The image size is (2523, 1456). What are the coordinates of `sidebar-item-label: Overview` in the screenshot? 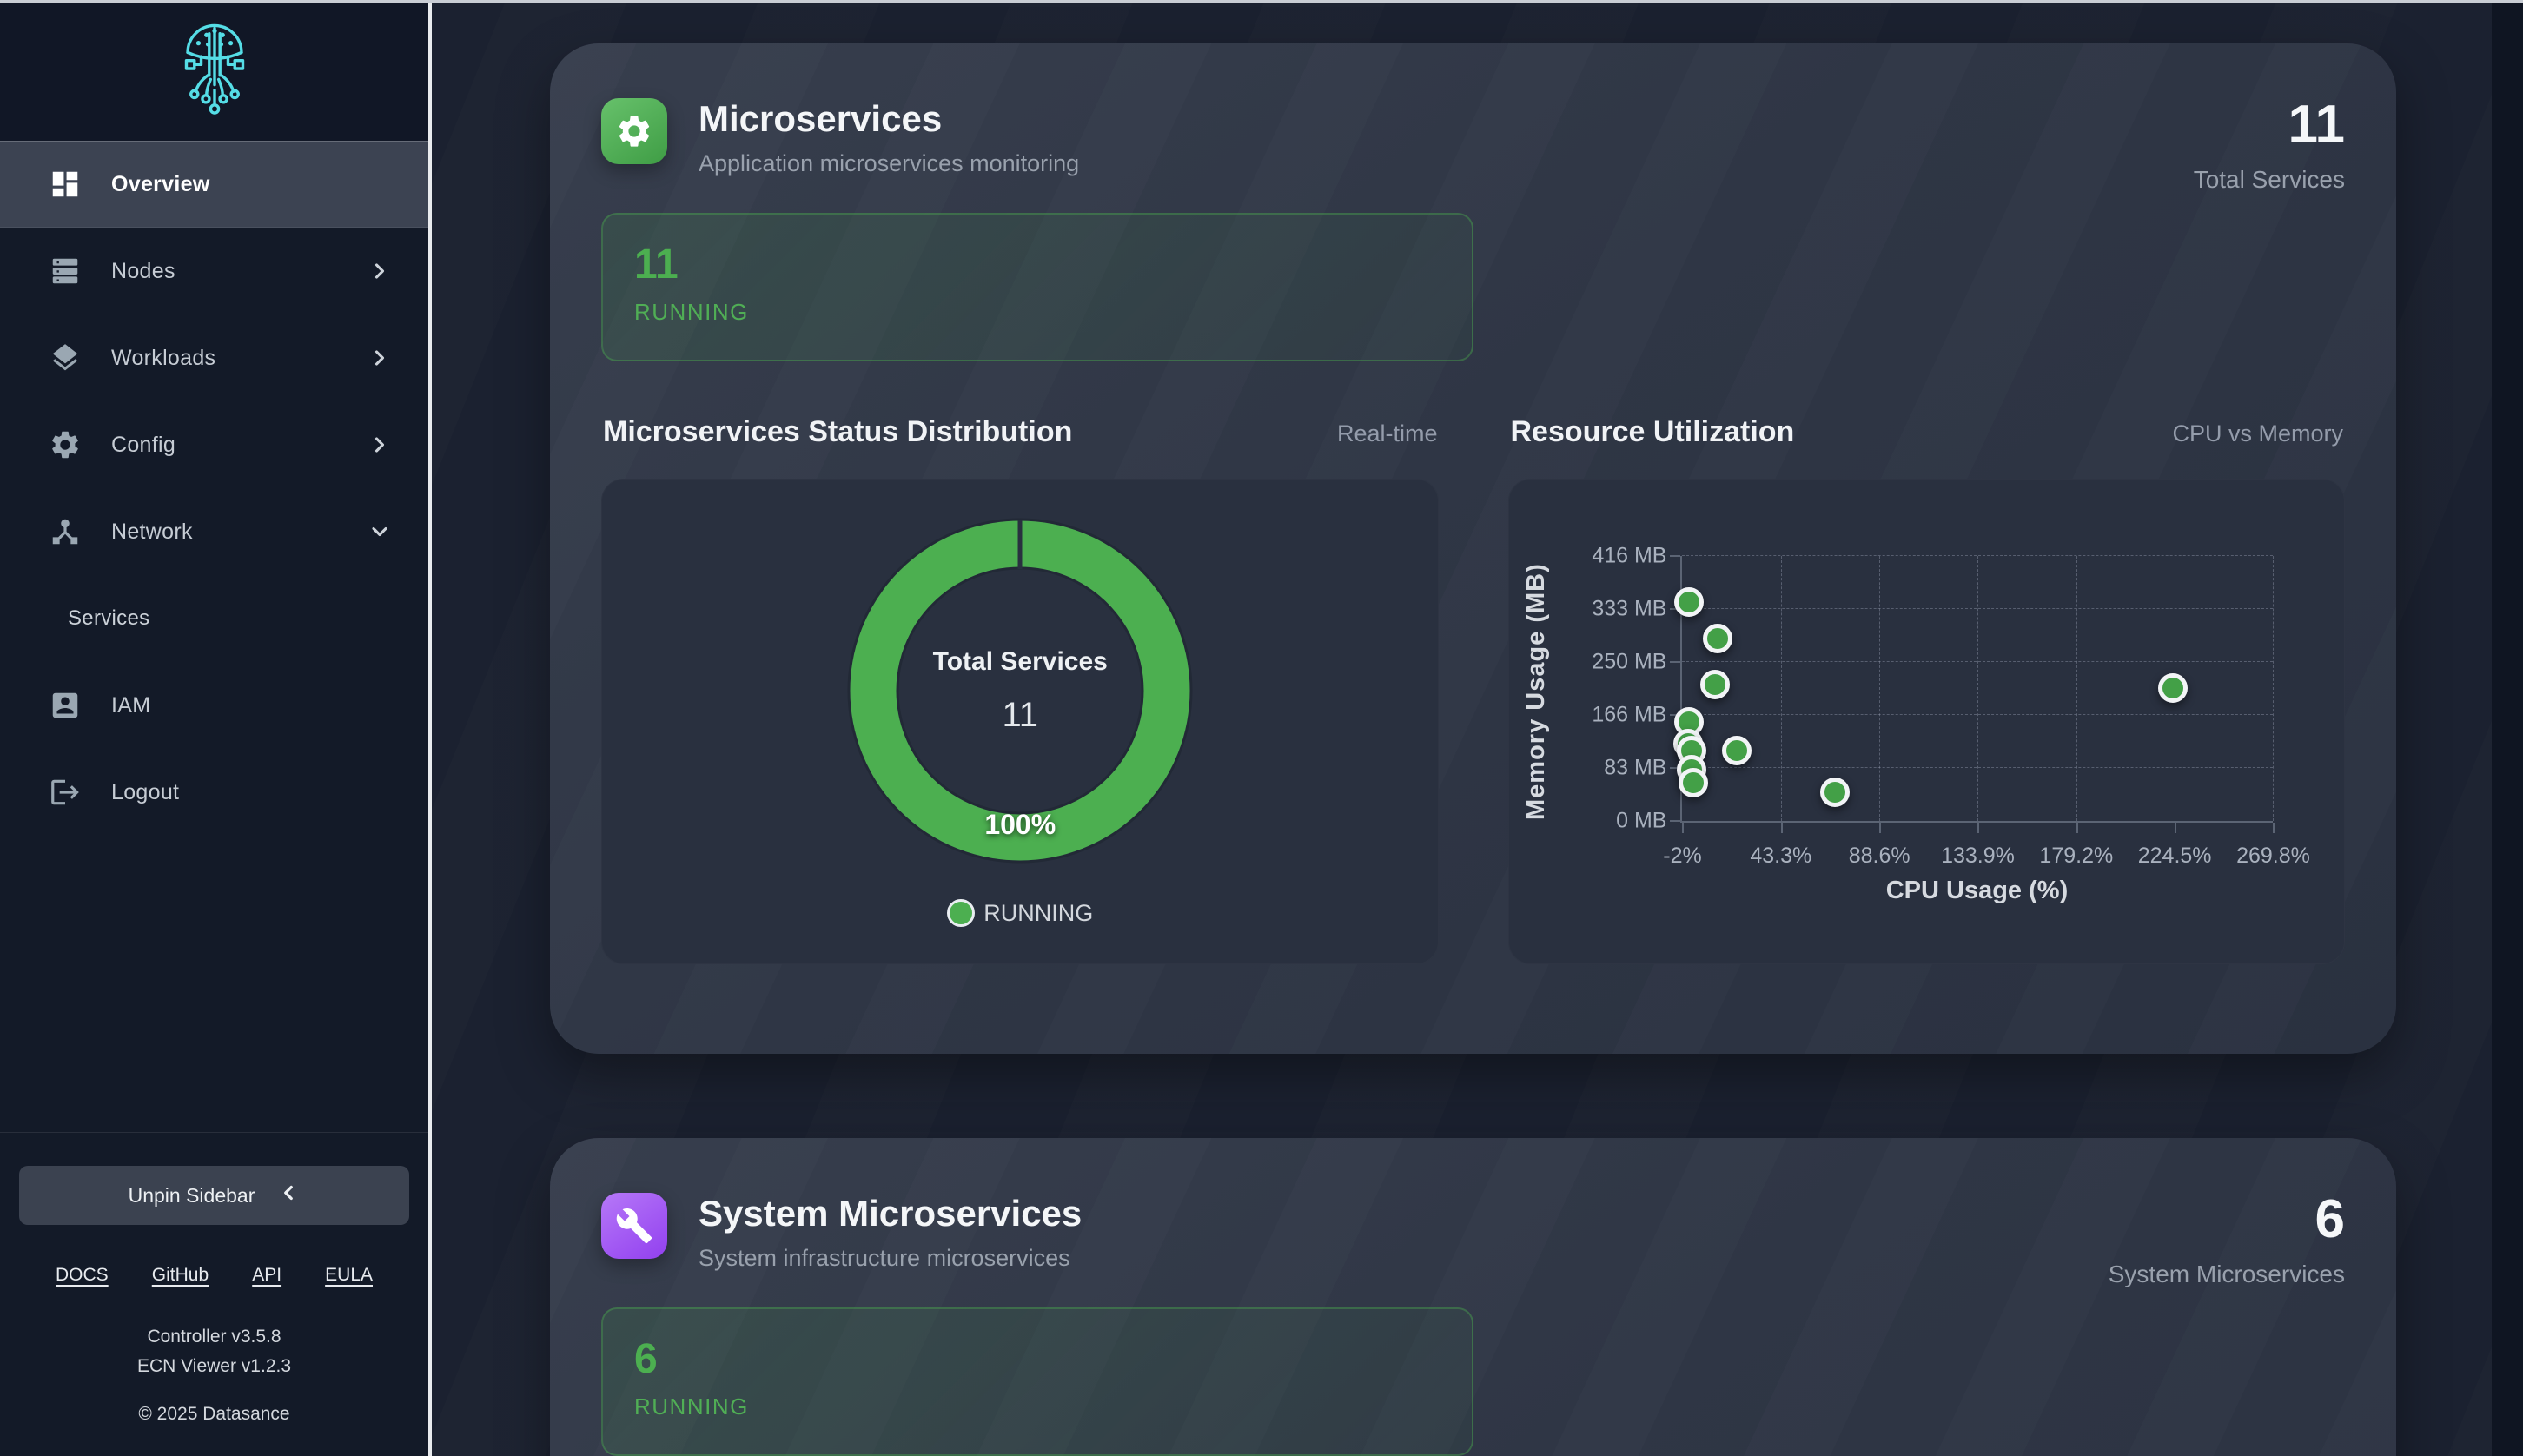 It's located at (160, 183).